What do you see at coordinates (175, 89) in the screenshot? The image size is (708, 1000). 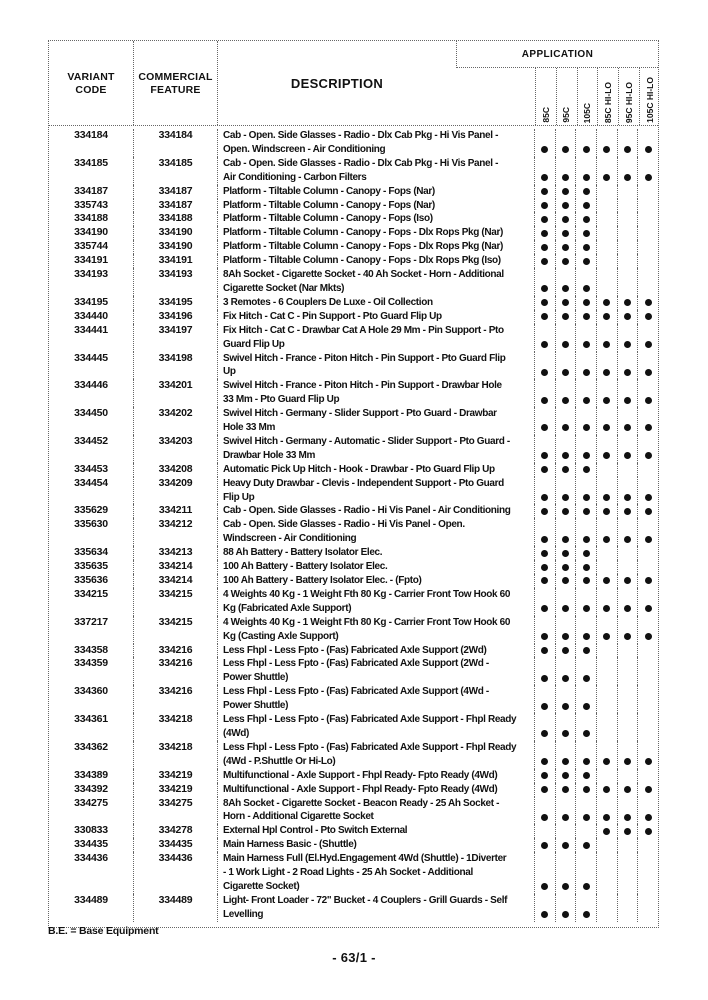 I see `commercial-feature-label-line2: FEATURE` at bounding box center [175, 89].